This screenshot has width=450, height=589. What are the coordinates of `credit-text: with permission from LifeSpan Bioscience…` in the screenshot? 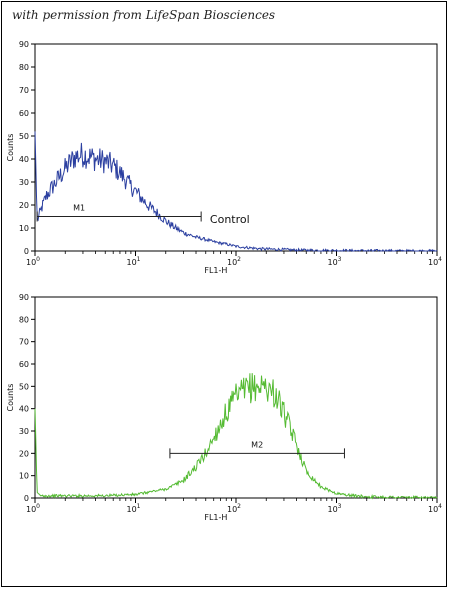 It's located at (144, 15).